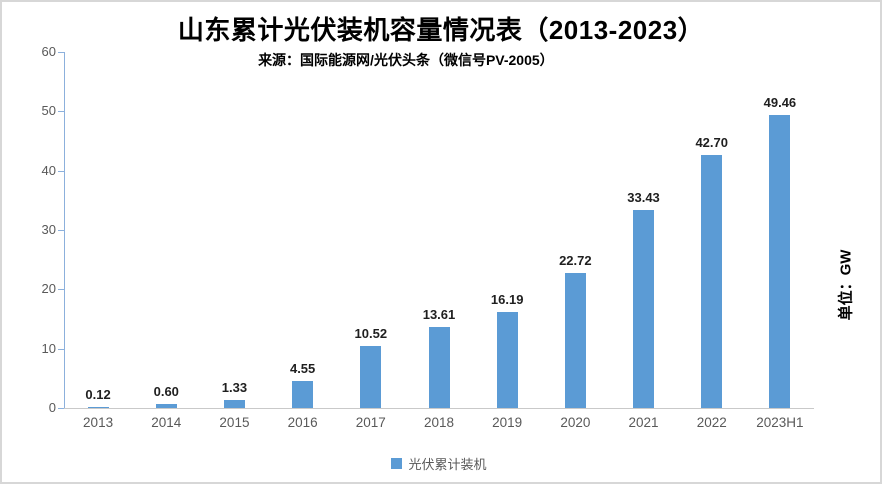 This screenshot has height=484, width=882. Describe the element at coordinates (439, 367) in the screenshot. I see `bar-2018` at that location.